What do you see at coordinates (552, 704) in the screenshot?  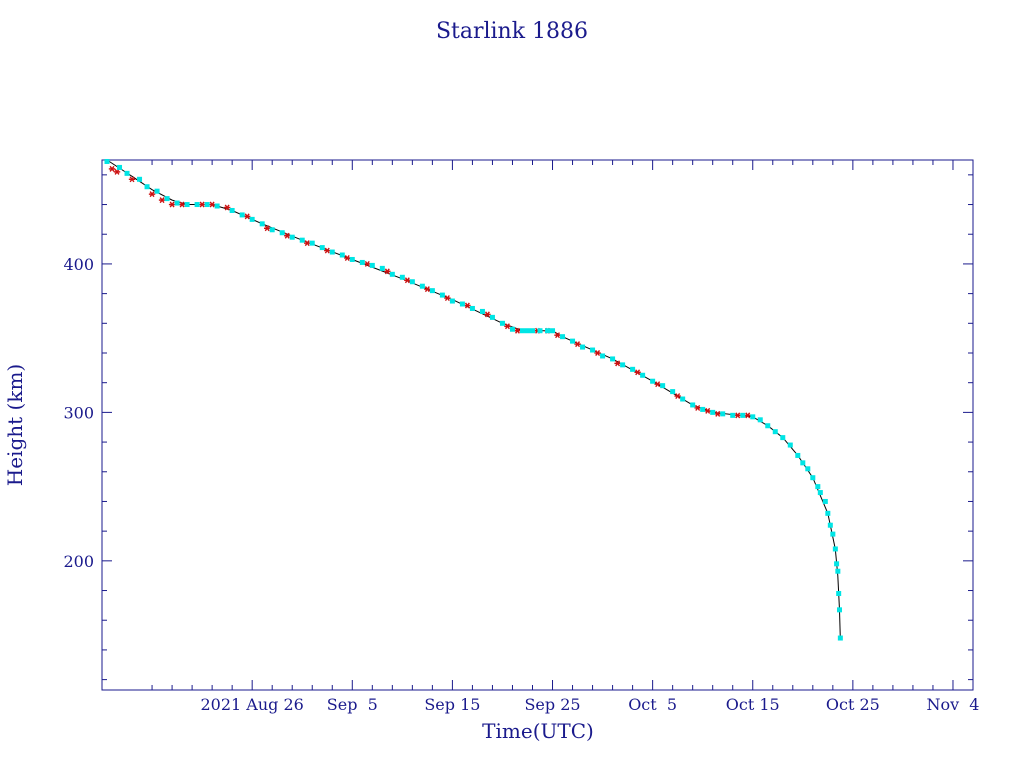 I see `x-tick-label: Sep 25` at bounding box center [552, 704].